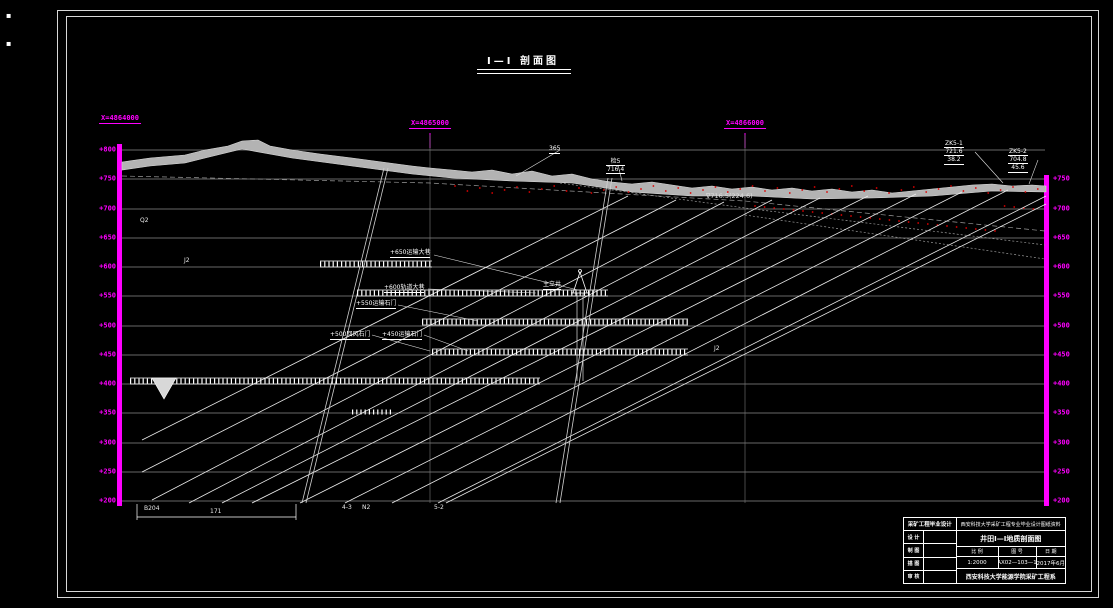 The height and width of the screenshot is (608, 1113). What do you see at coordinates (107, 325) in the screenshot?
I see `elevation-label-left: +500` at bounding box center [107, 325].